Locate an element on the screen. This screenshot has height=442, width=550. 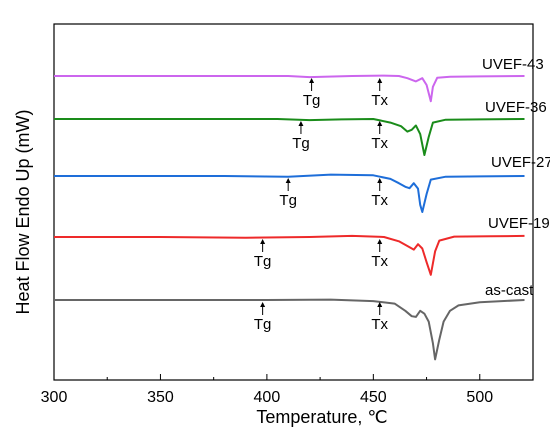
x-tick-label: 350 is located at coordinates (160, 397).